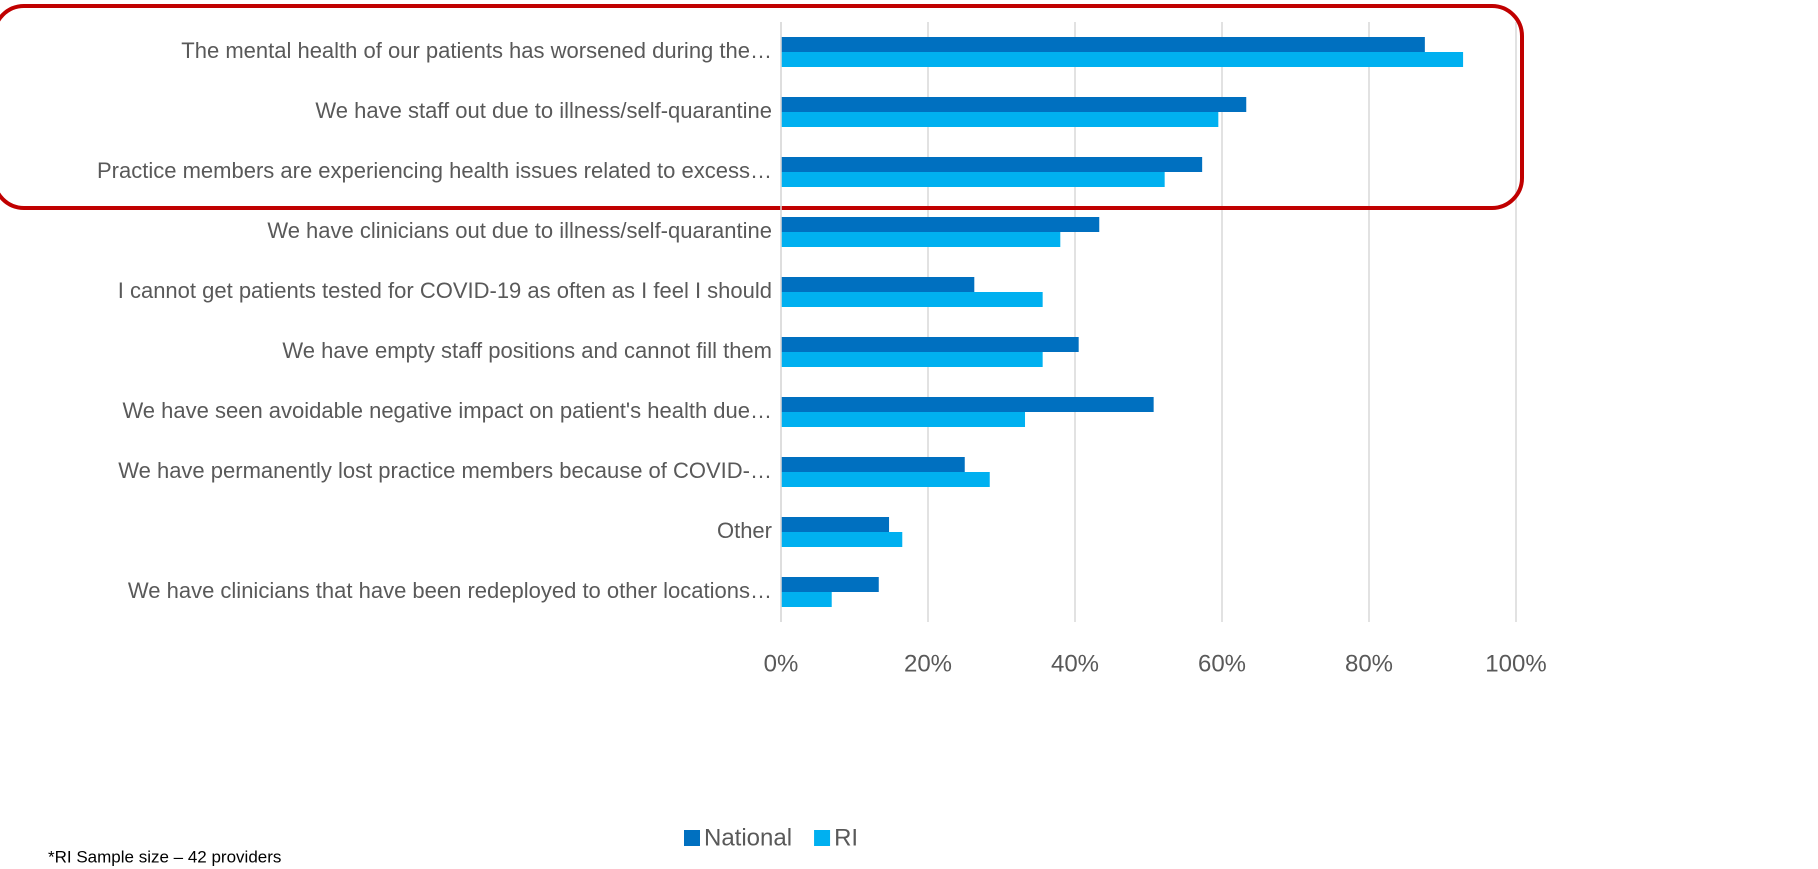 The image size is (1818, 869). I want to click on footnote: *RI Sample size – 42 providers, so click(164, 856).